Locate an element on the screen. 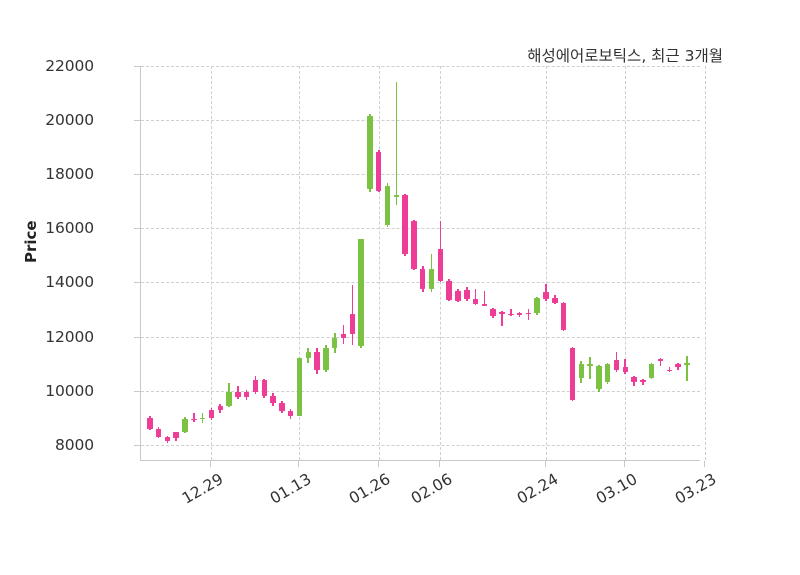  y-axis-label: Price is located at coordinates (31, 241).